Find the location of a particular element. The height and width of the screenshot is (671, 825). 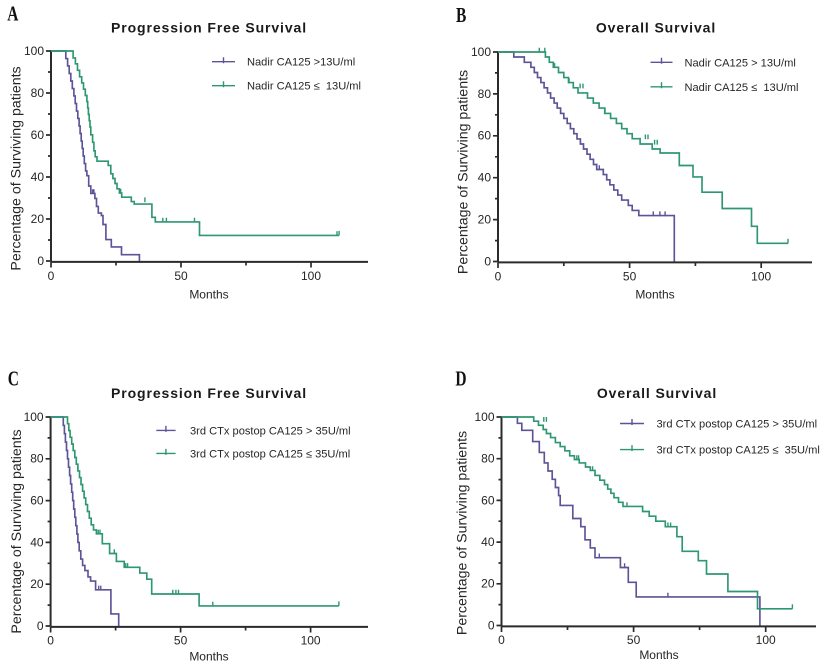

svg-text: Nadir CA125 > 13U/ml is located at coordinates (740, 63).